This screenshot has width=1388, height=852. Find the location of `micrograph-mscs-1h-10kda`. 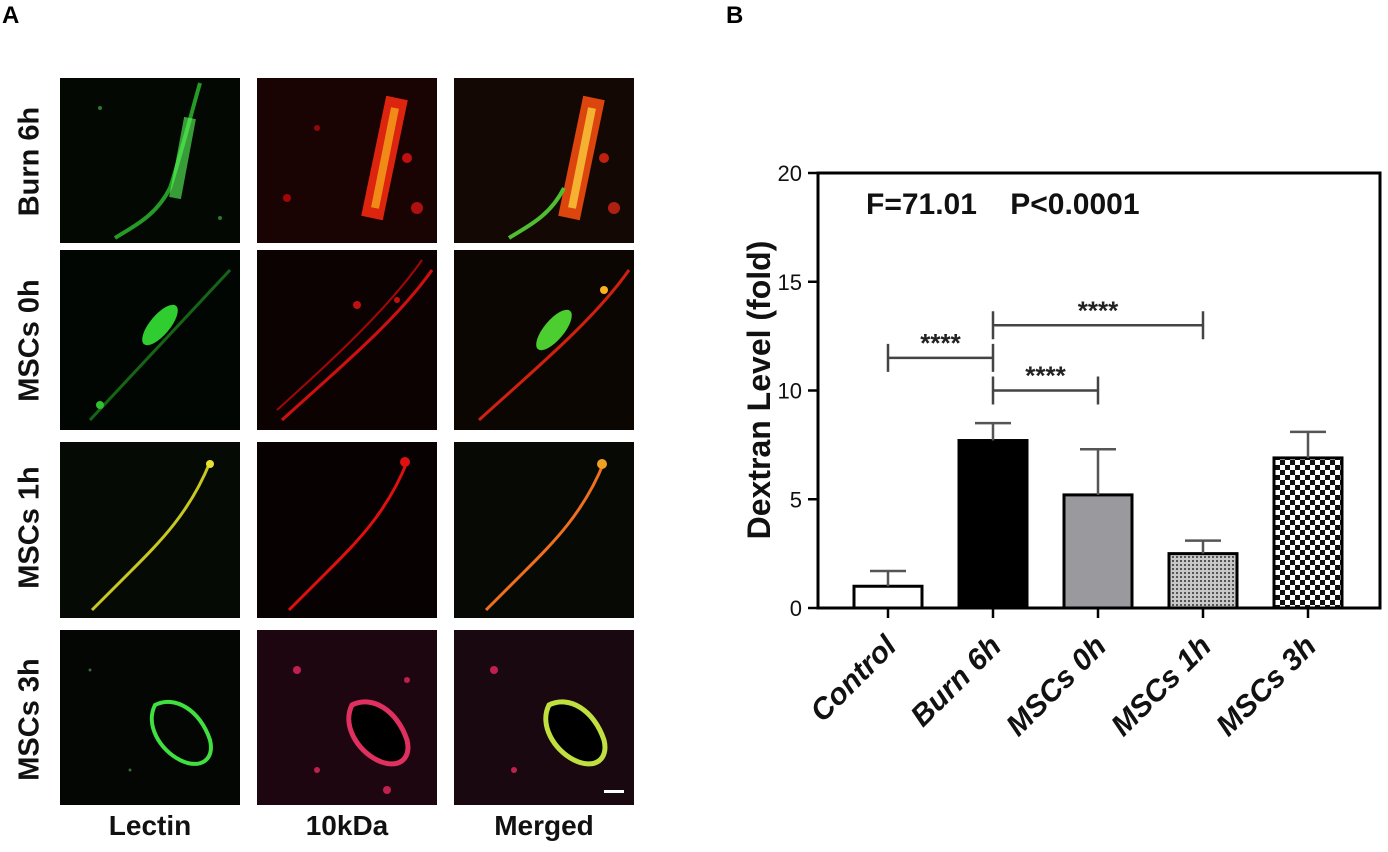

micrograph-mscs-1h-10kda is located at coordinates (347, 530).